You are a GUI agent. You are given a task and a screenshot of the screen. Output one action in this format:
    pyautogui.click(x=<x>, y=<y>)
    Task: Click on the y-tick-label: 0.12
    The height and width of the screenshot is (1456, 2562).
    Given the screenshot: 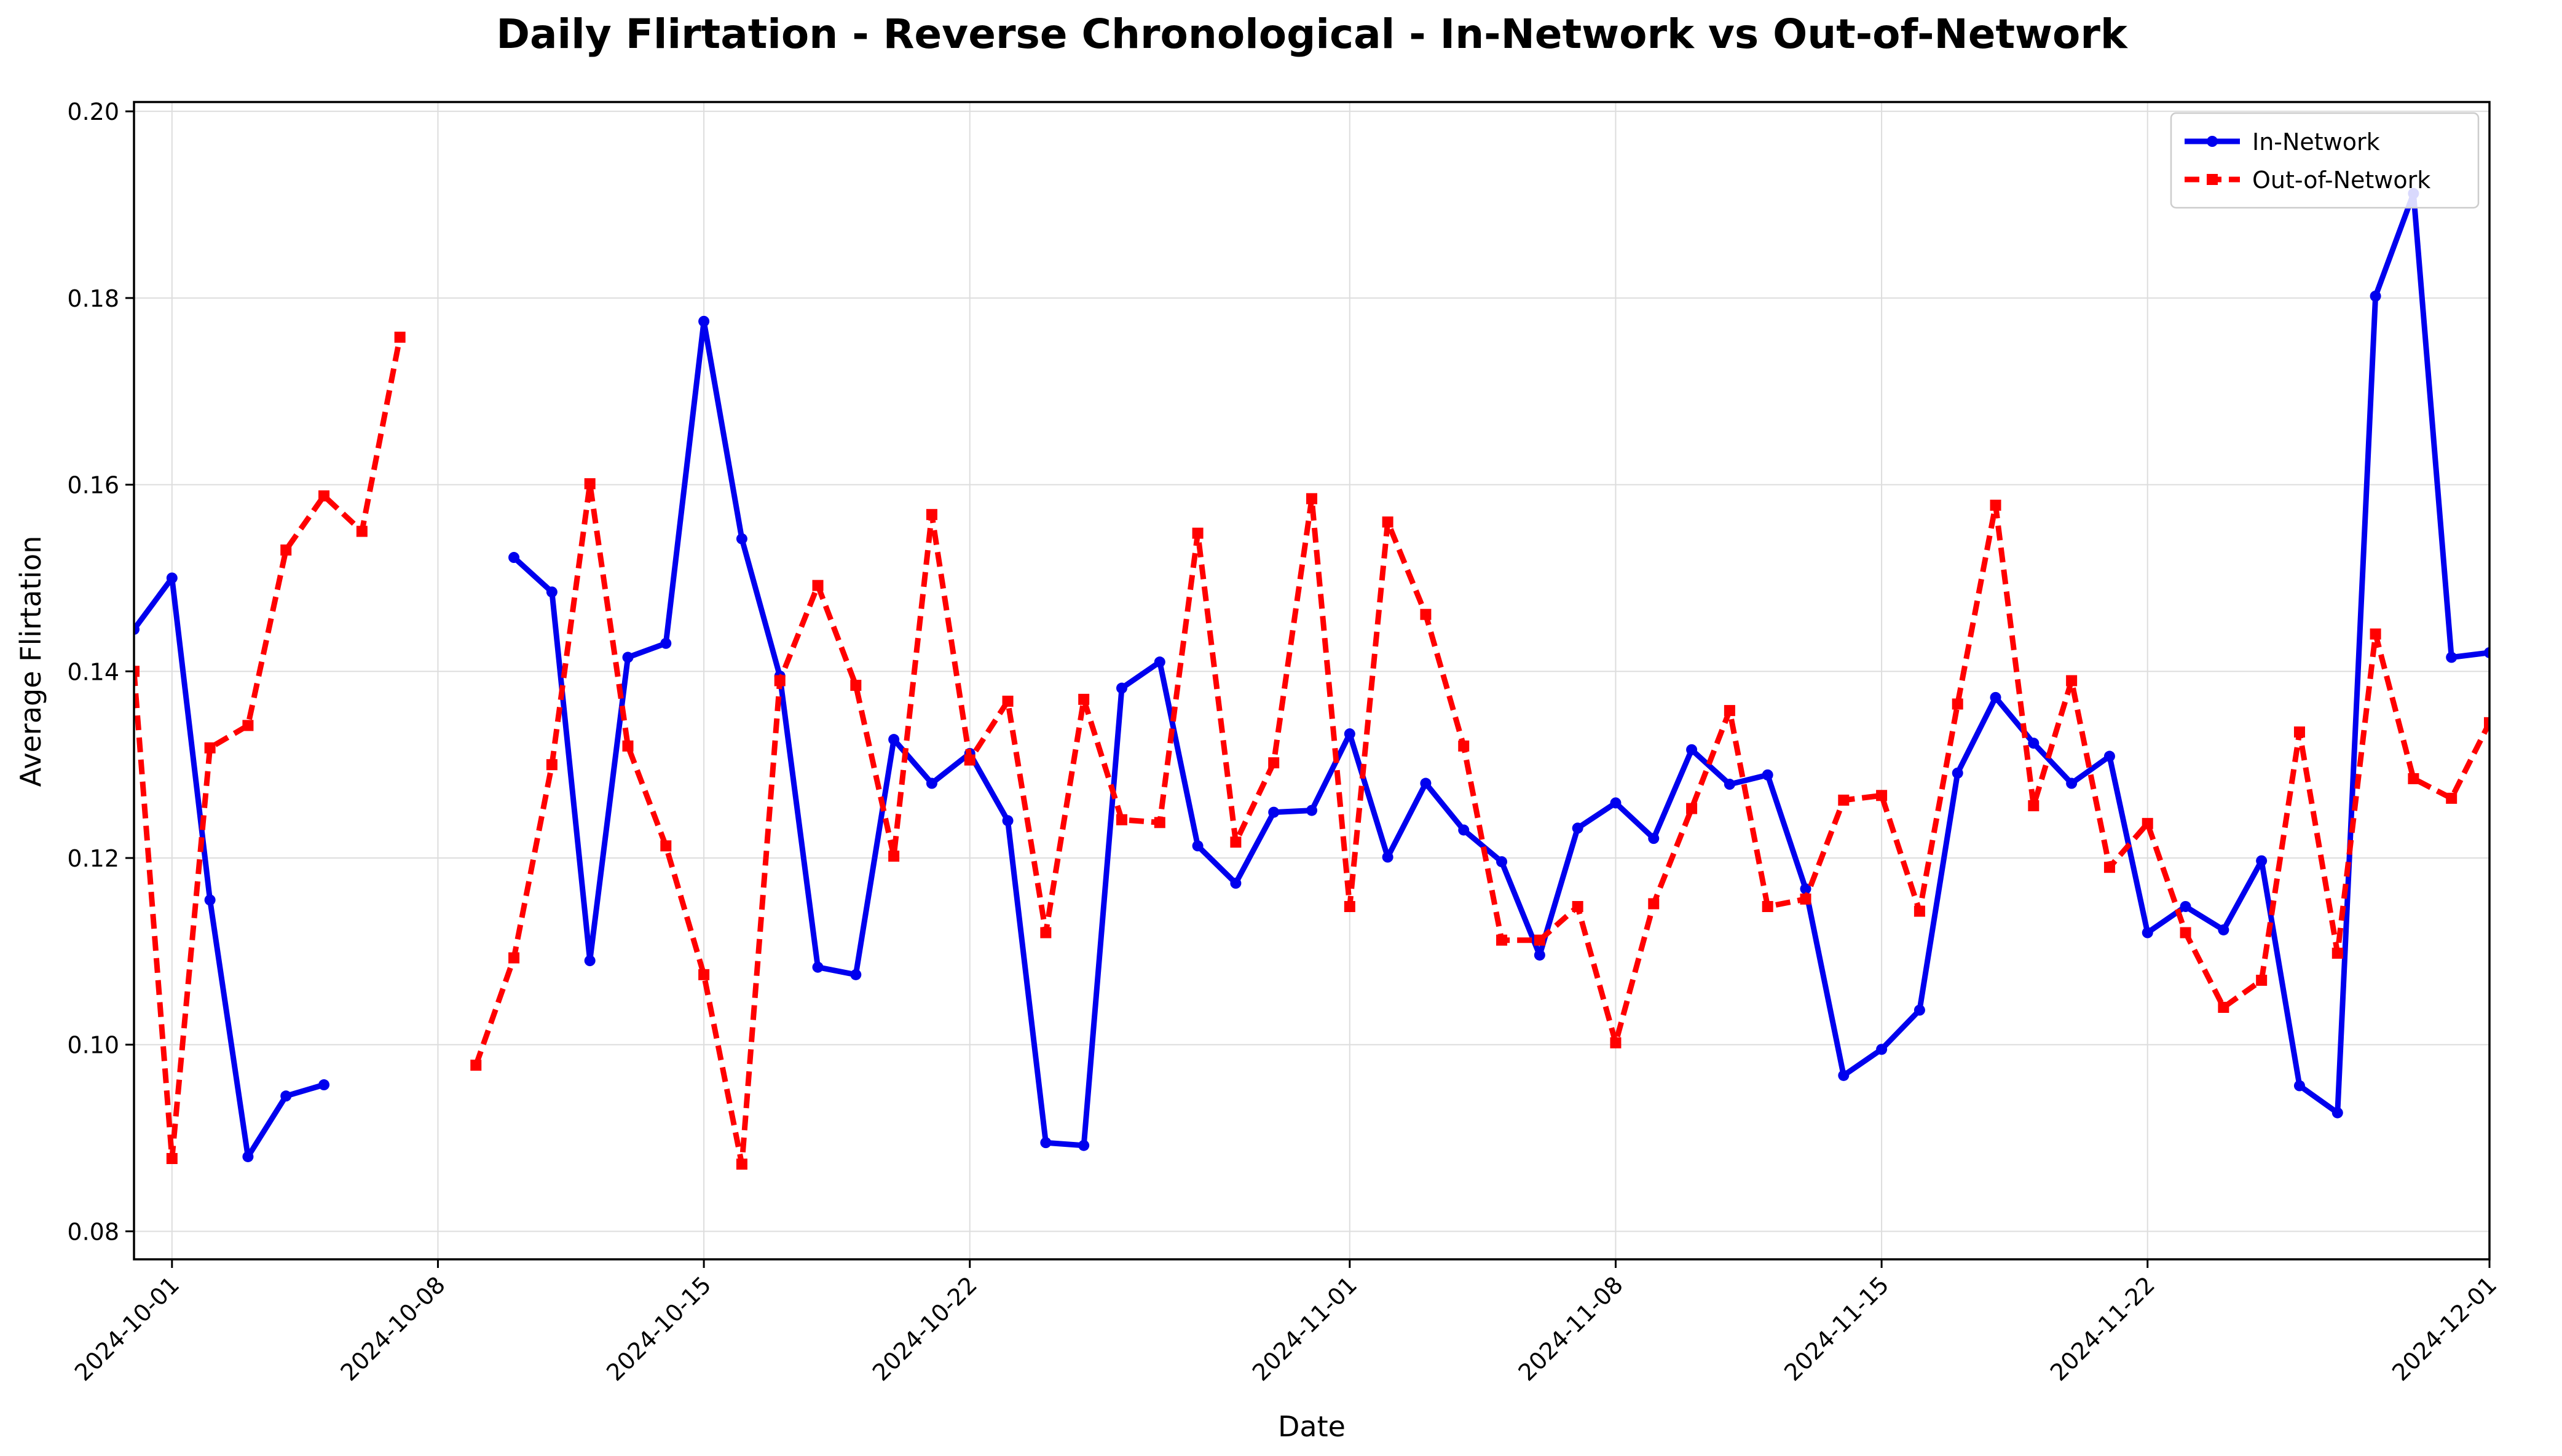 What is the action you would take?
    pyautogui.click(x=93, y=858)
    